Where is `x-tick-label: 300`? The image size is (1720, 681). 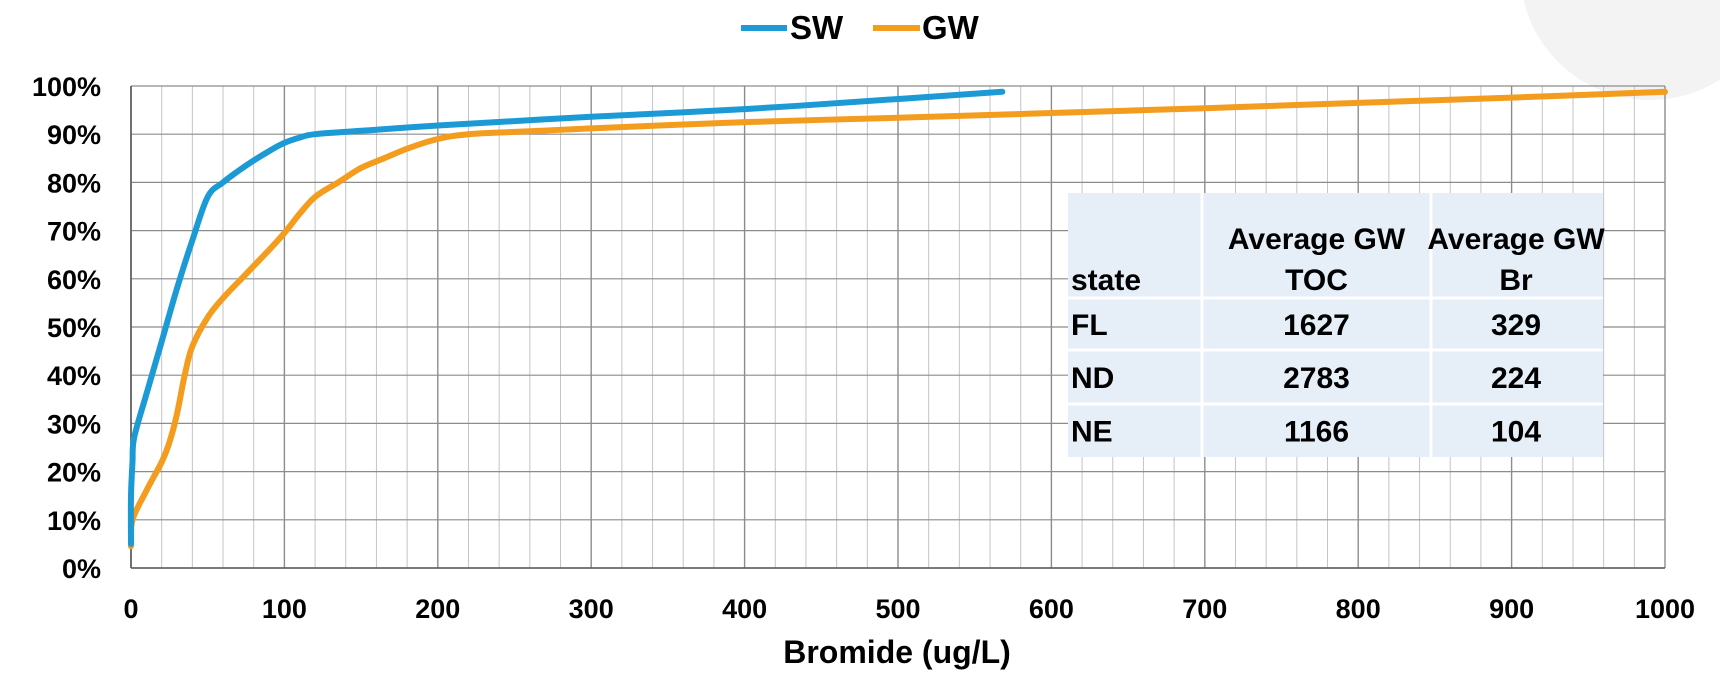 x-tick-label: 300 is located at coordinates (591, 609).